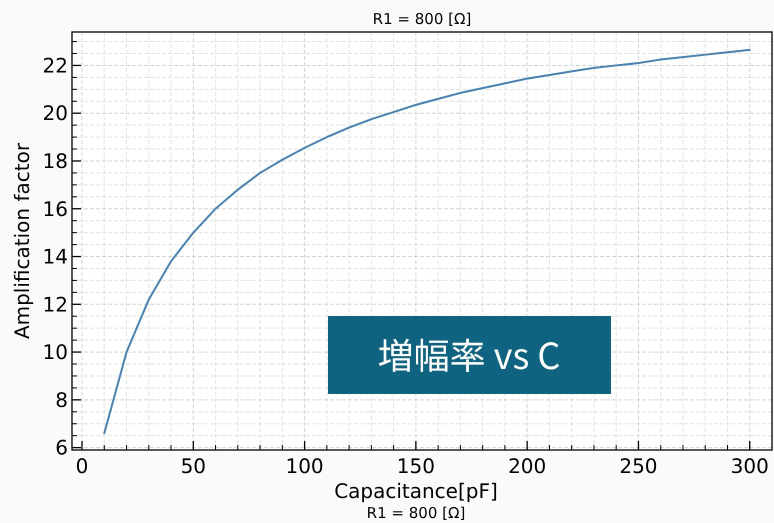 Image resolution: width=774 pixels, height=523 pixels. I want to click on y-tick-label: 14, so click(55, 256).